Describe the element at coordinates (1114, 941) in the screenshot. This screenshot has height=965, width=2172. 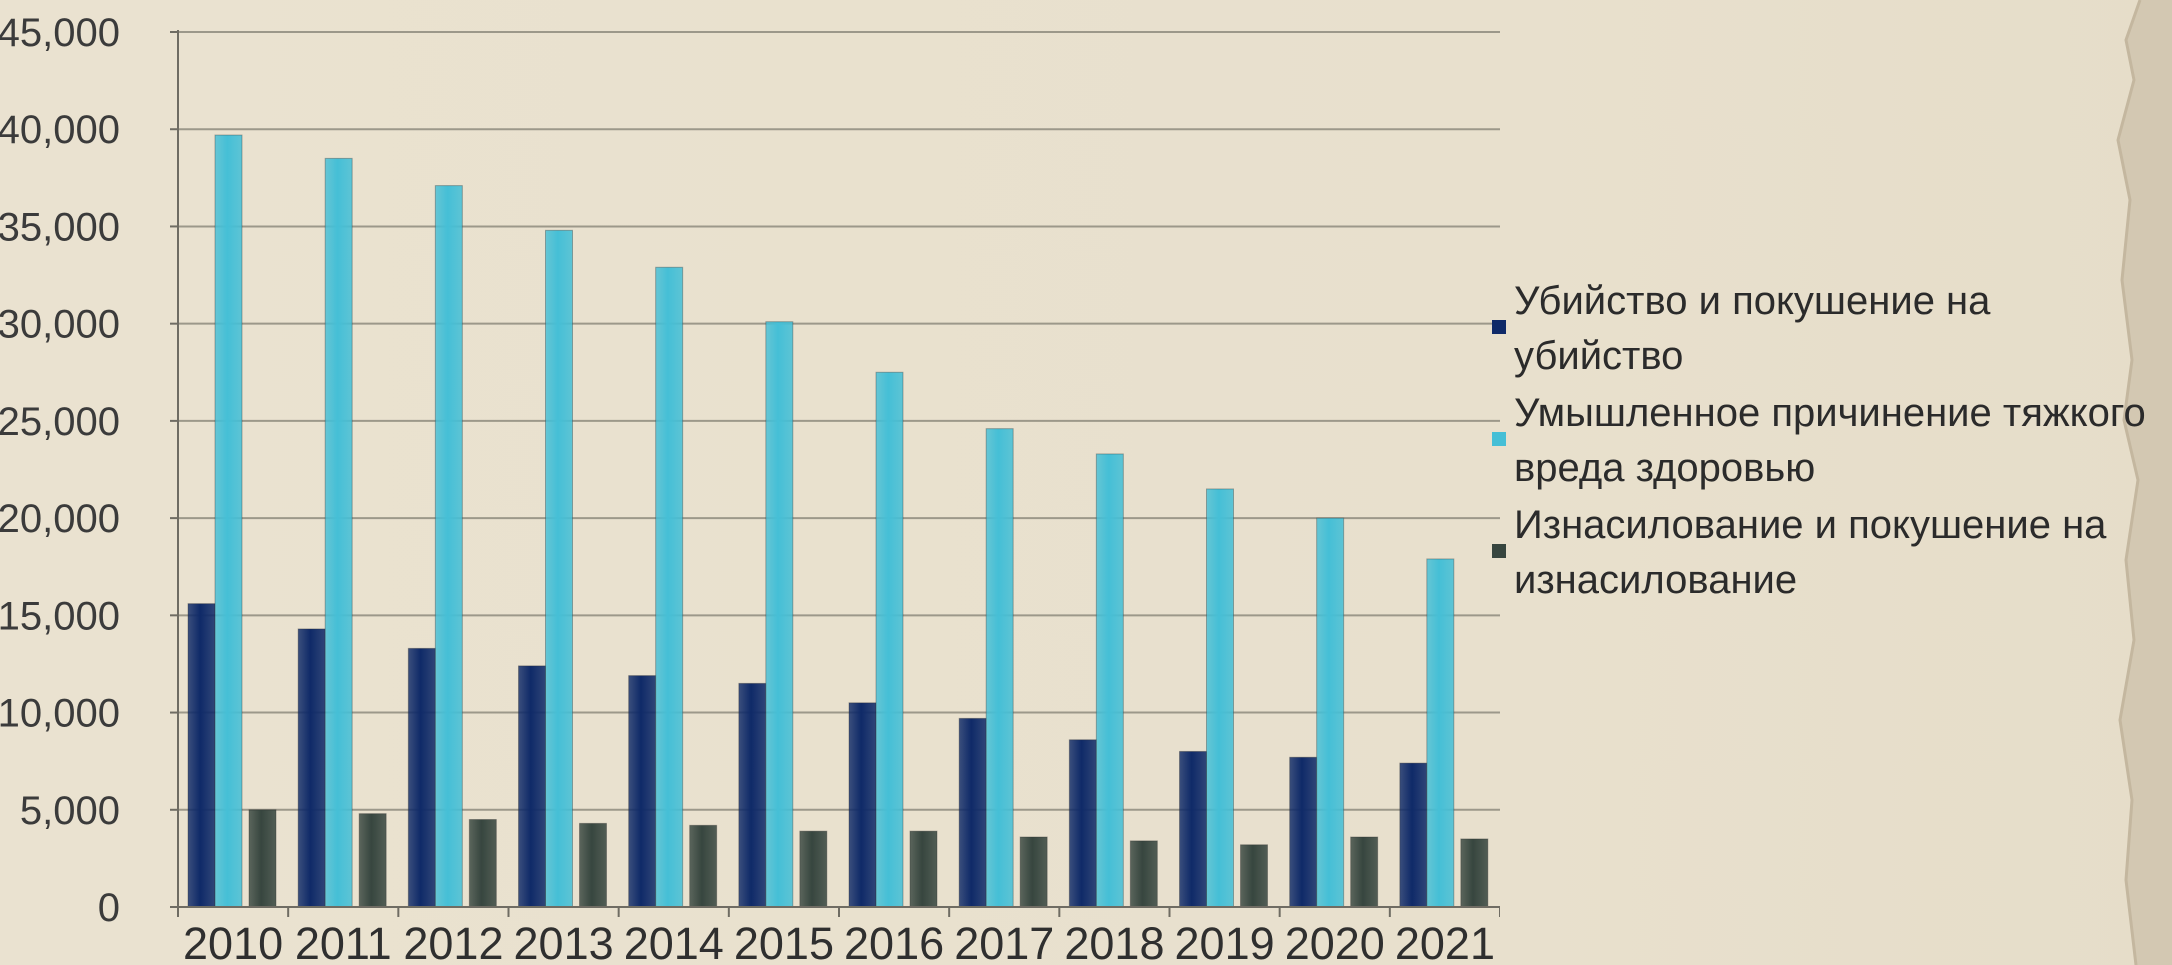
I see `x-tick-label: 2018` at that location.